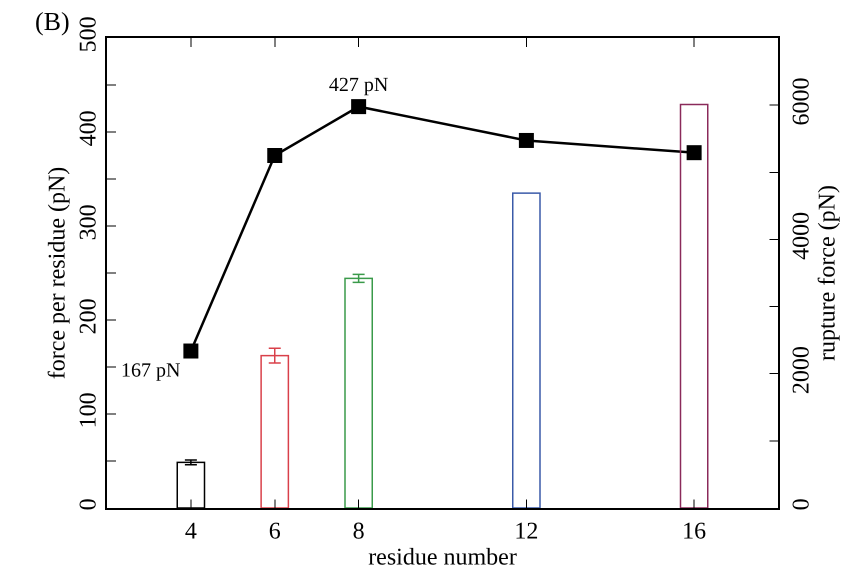 This screenshot has height=578, width=856. I want to click on y-tick-label: 300, so click(89, 222).